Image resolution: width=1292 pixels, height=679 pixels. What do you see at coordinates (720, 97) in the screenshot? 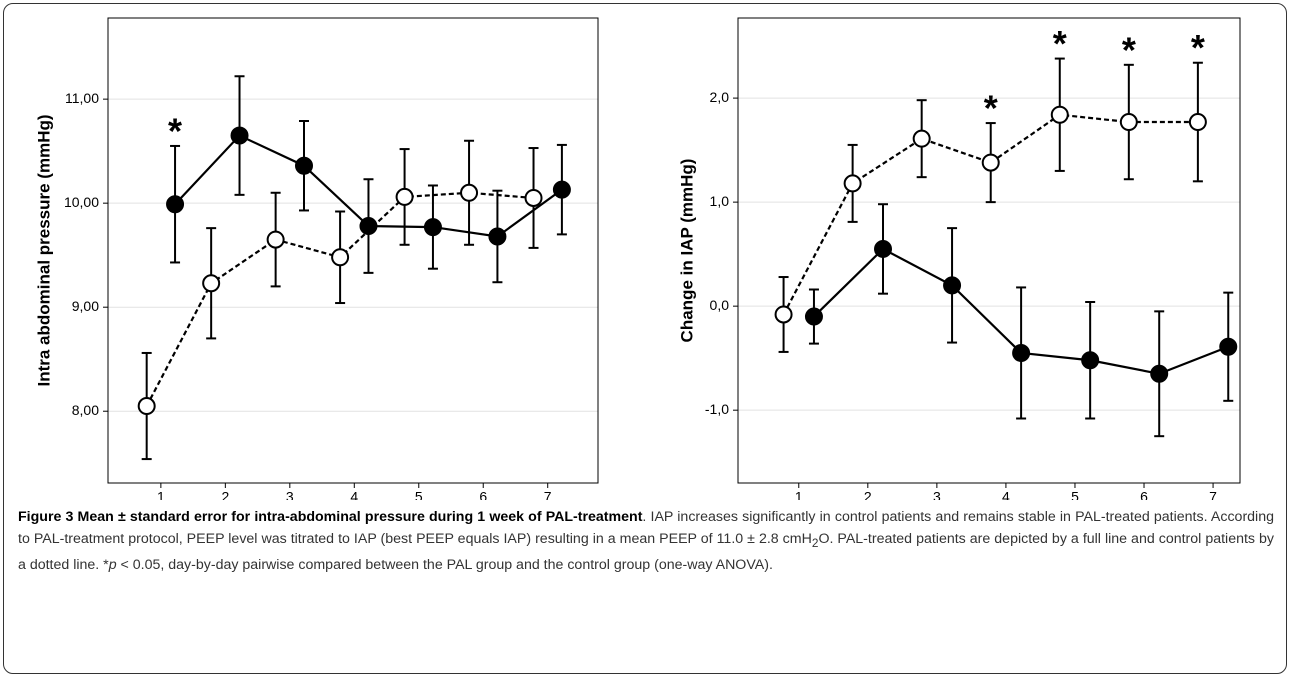
I see `y-tick-label: 2,0` at bounding box center [720, 97].